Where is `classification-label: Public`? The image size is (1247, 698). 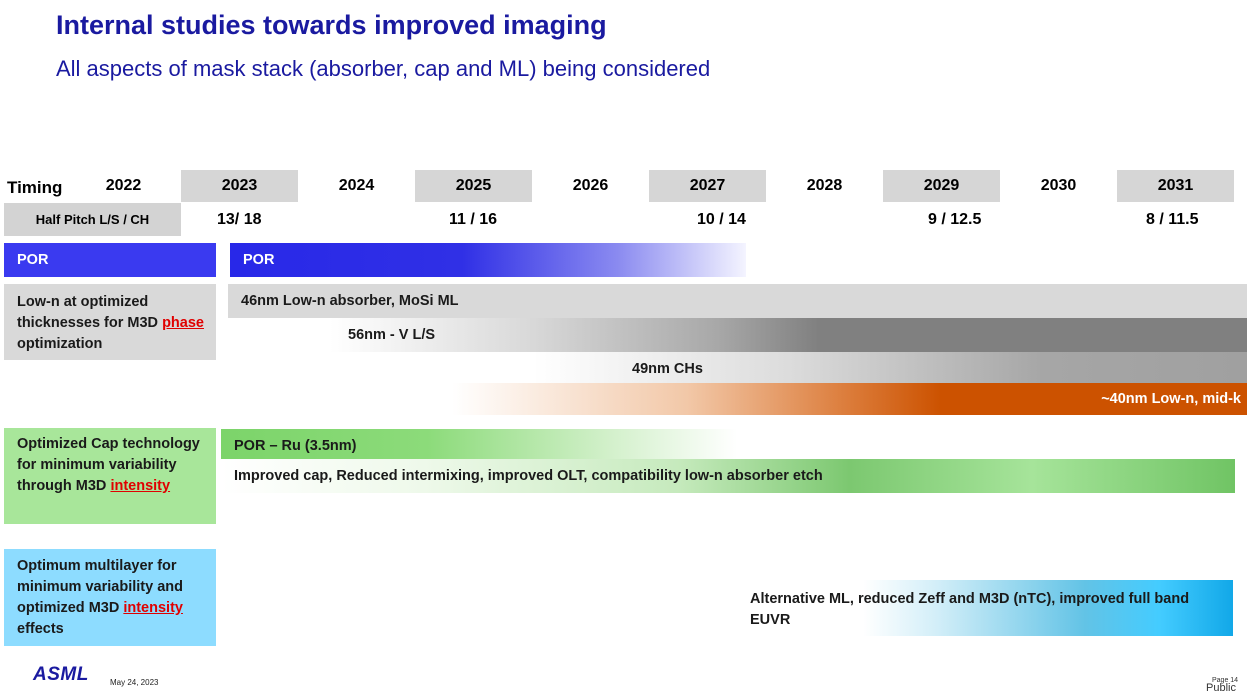
classification-label: Public is located at coordinates (1221, 688).